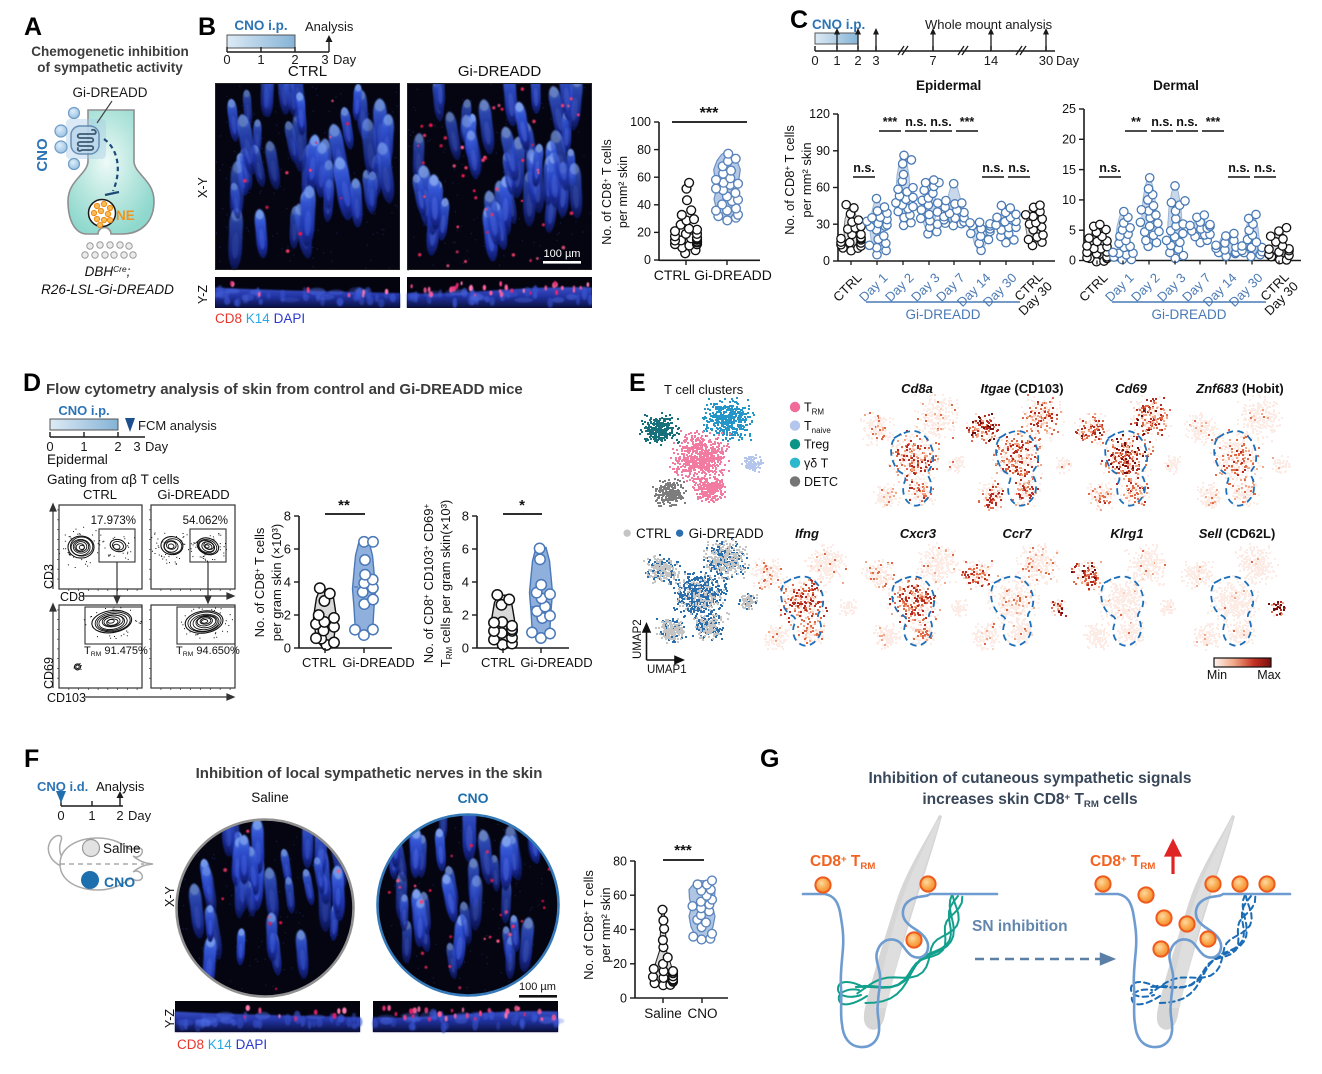  Describe the element at coordinates (817, 427) in the screenshot. I see `svg-text: Tnaive` at that location.